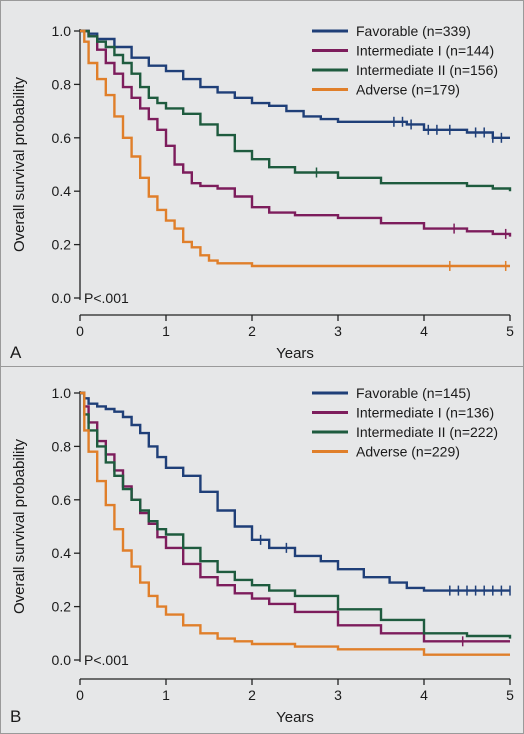 This screenshot has height=734, width=524. I want to click on survival-curve, so click(295, 84).